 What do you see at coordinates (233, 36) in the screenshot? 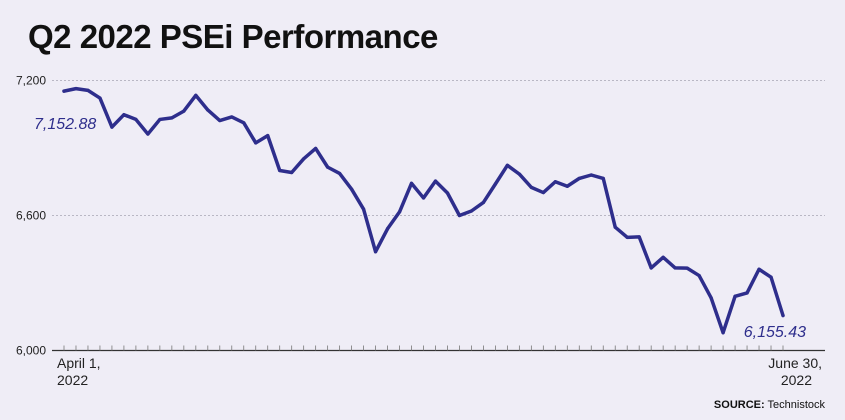
I see `chart-title: Q2 2022 PSEi Performance` at bounding box center [233, 36].